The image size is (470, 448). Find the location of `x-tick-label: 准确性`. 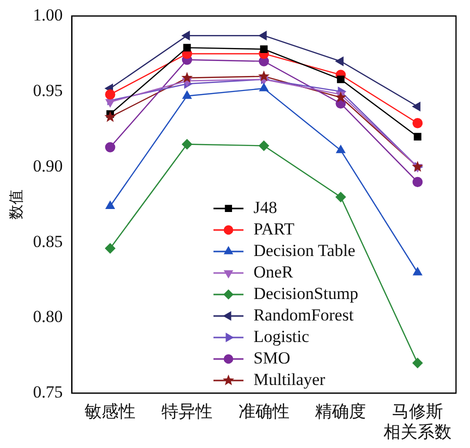

x-tick-label: 准确性 is located at coordinates (264, 411).